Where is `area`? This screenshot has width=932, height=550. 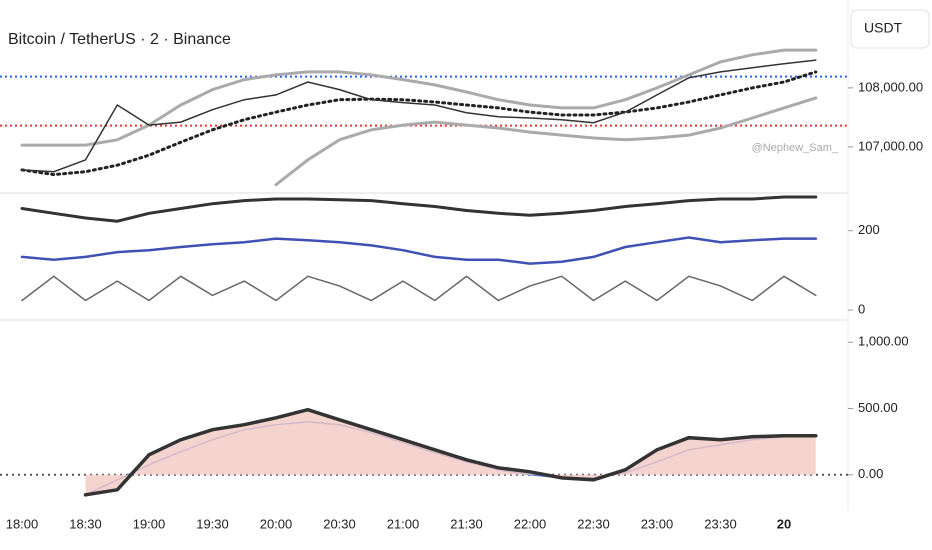 area is located at coordinates (450, 452).